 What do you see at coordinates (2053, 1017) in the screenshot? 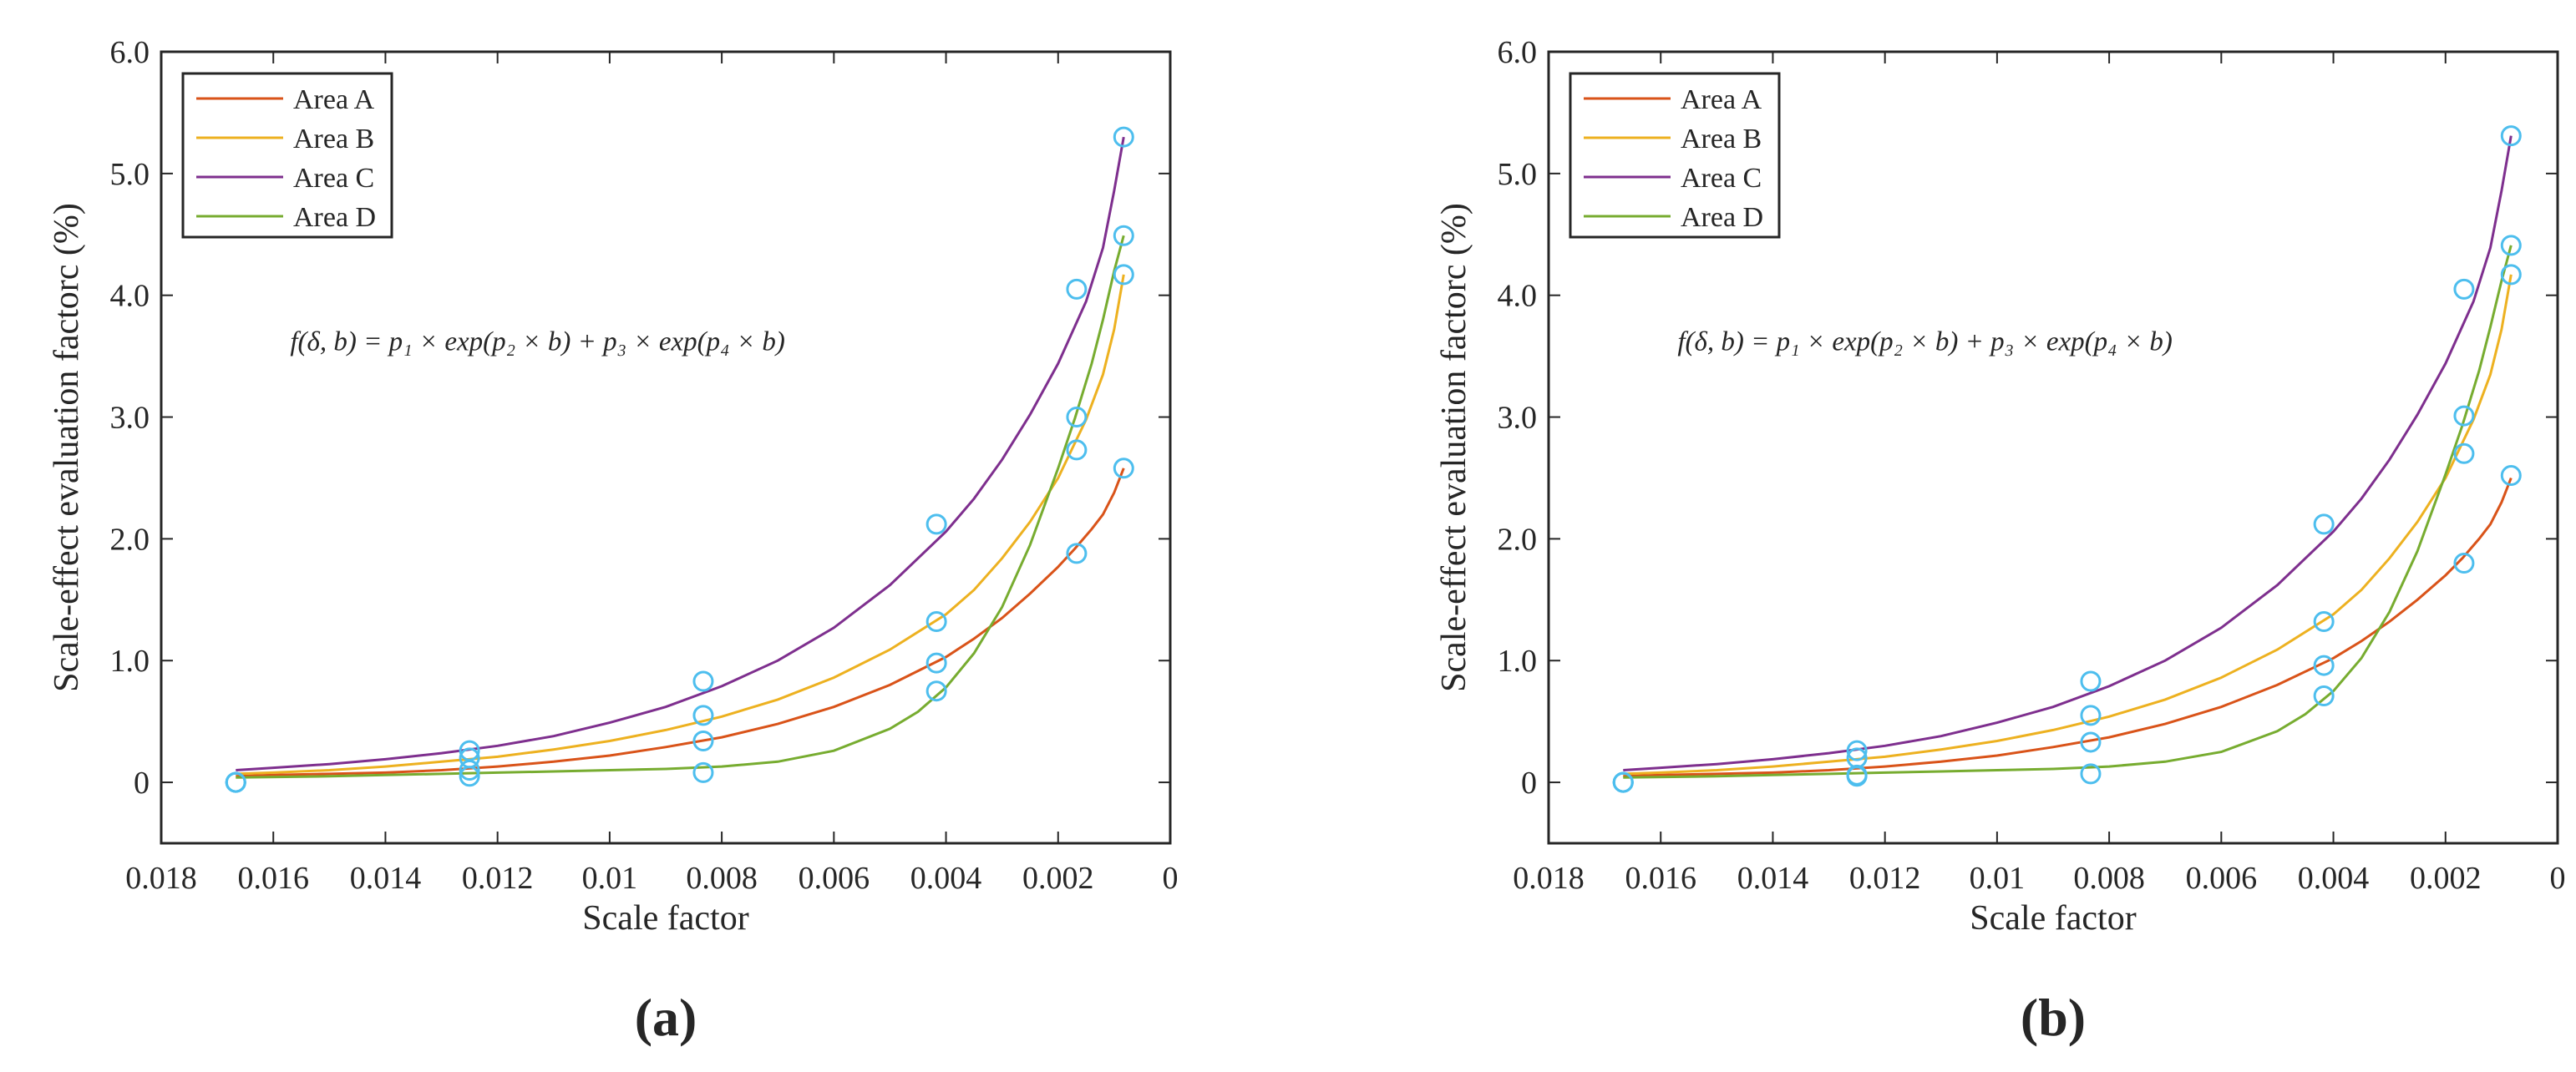
I see `panel-label: (b)` at bounding box center [2053, 1017].